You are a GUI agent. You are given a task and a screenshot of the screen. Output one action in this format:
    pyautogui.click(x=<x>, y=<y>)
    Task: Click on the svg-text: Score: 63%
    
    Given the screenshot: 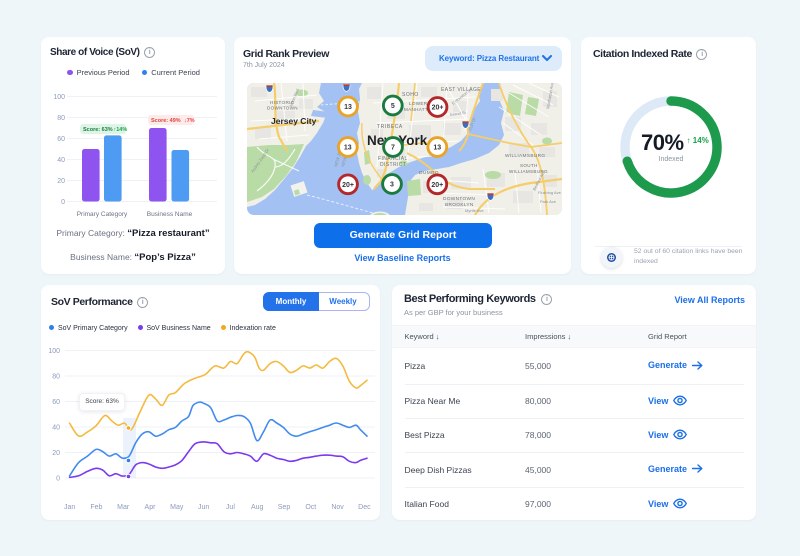 What is the action you would take?
    pyautogui.click(x=98, y=130)
    